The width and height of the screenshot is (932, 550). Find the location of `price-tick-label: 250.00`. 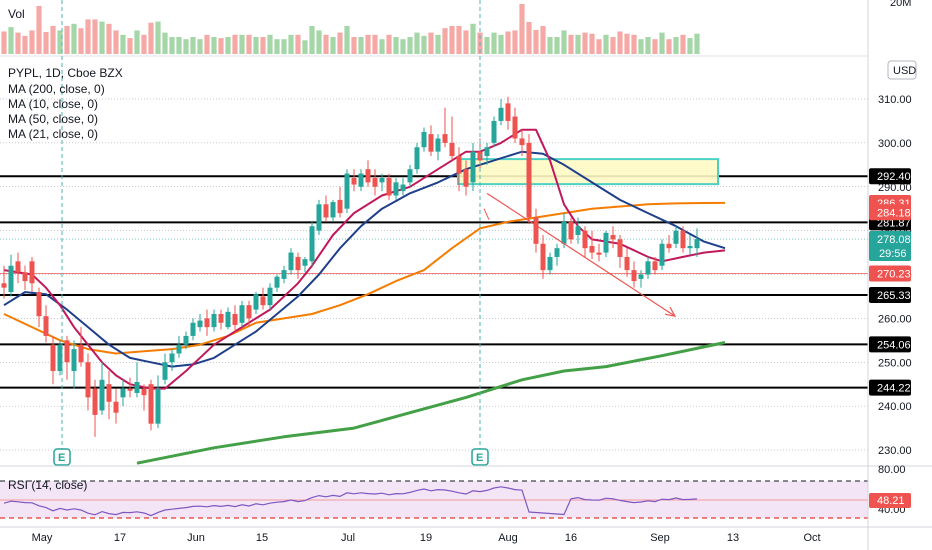

price-tick-label: 250.00 is located at coordinates (895, 363).